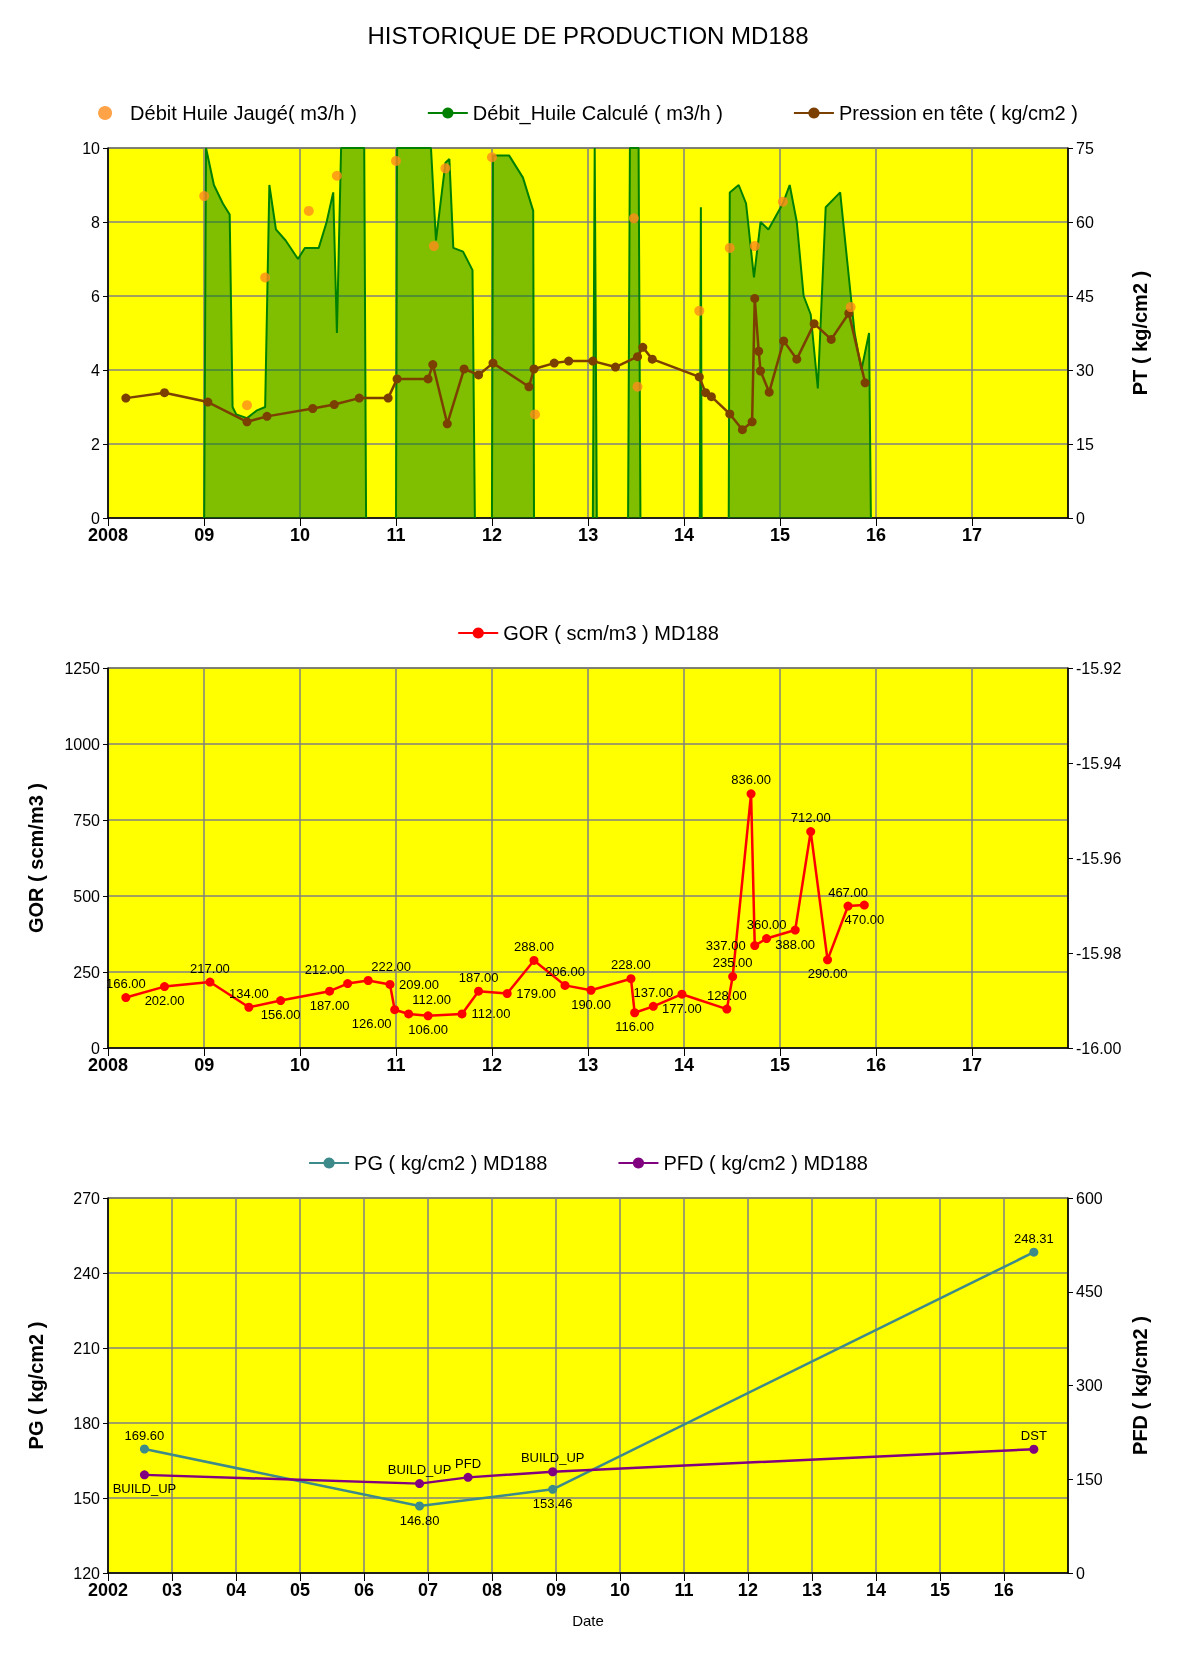 Image resolution: width=1182 pixels, height=1656 pixels. Describe the element at coordinates (164, 1001) in the screenshot. I see `data-label: 202.00` at that location.